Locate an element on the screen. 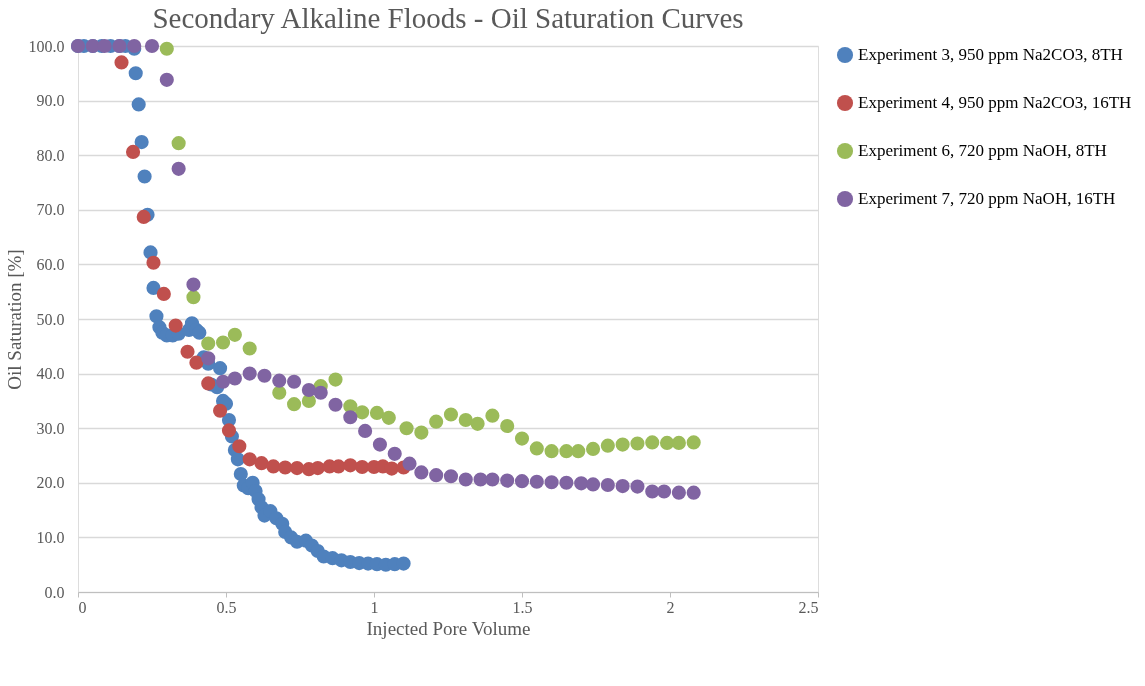 Image resolution: width=1145 pixels, height=686 pixels. y-tick-label: 70.0 is located at coordinates (50, 210).